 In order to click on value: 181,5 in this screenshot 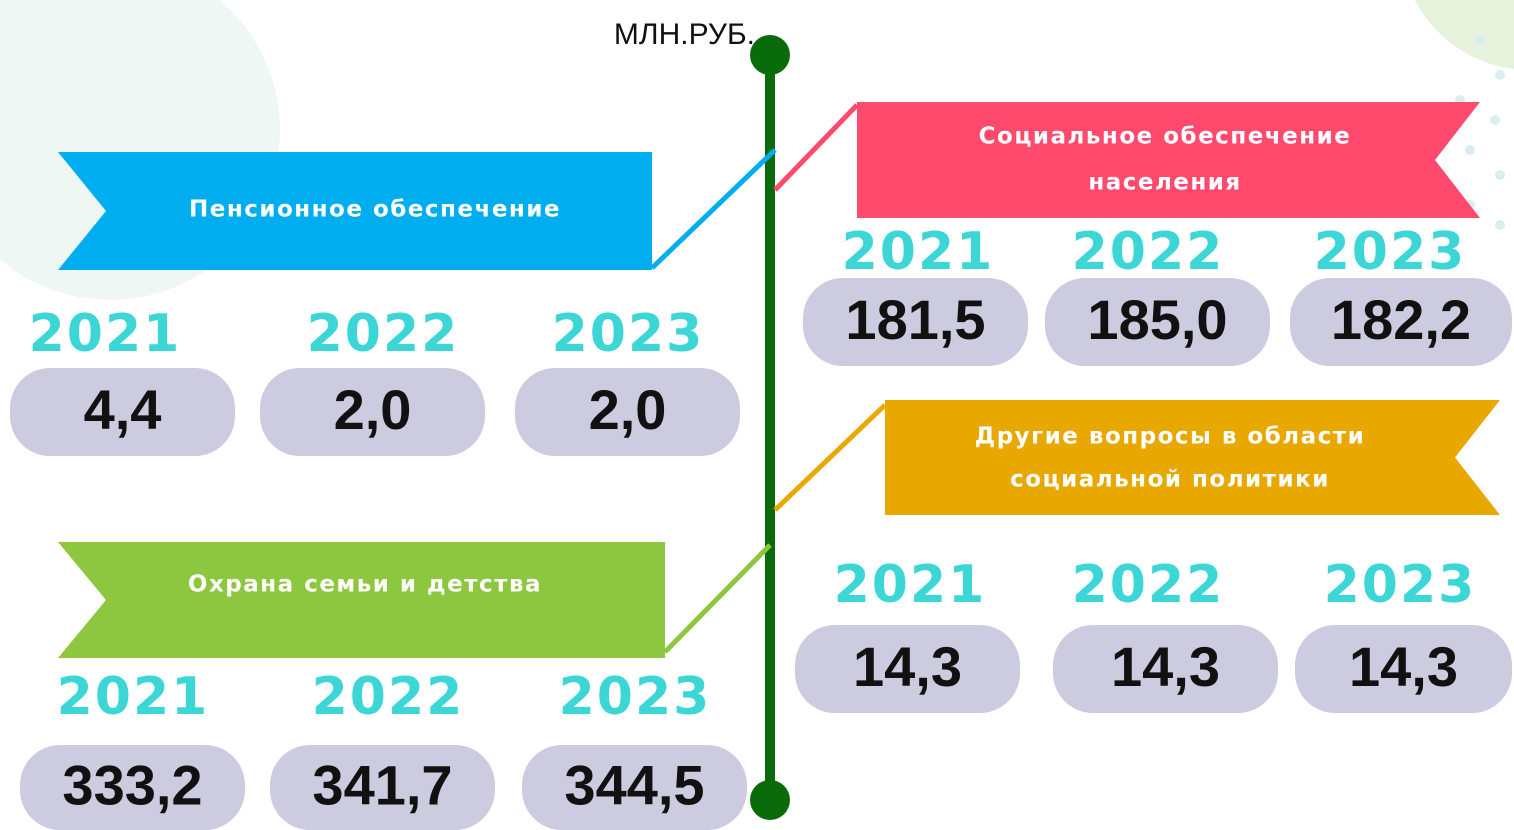, I will do `click(915, 319)`.